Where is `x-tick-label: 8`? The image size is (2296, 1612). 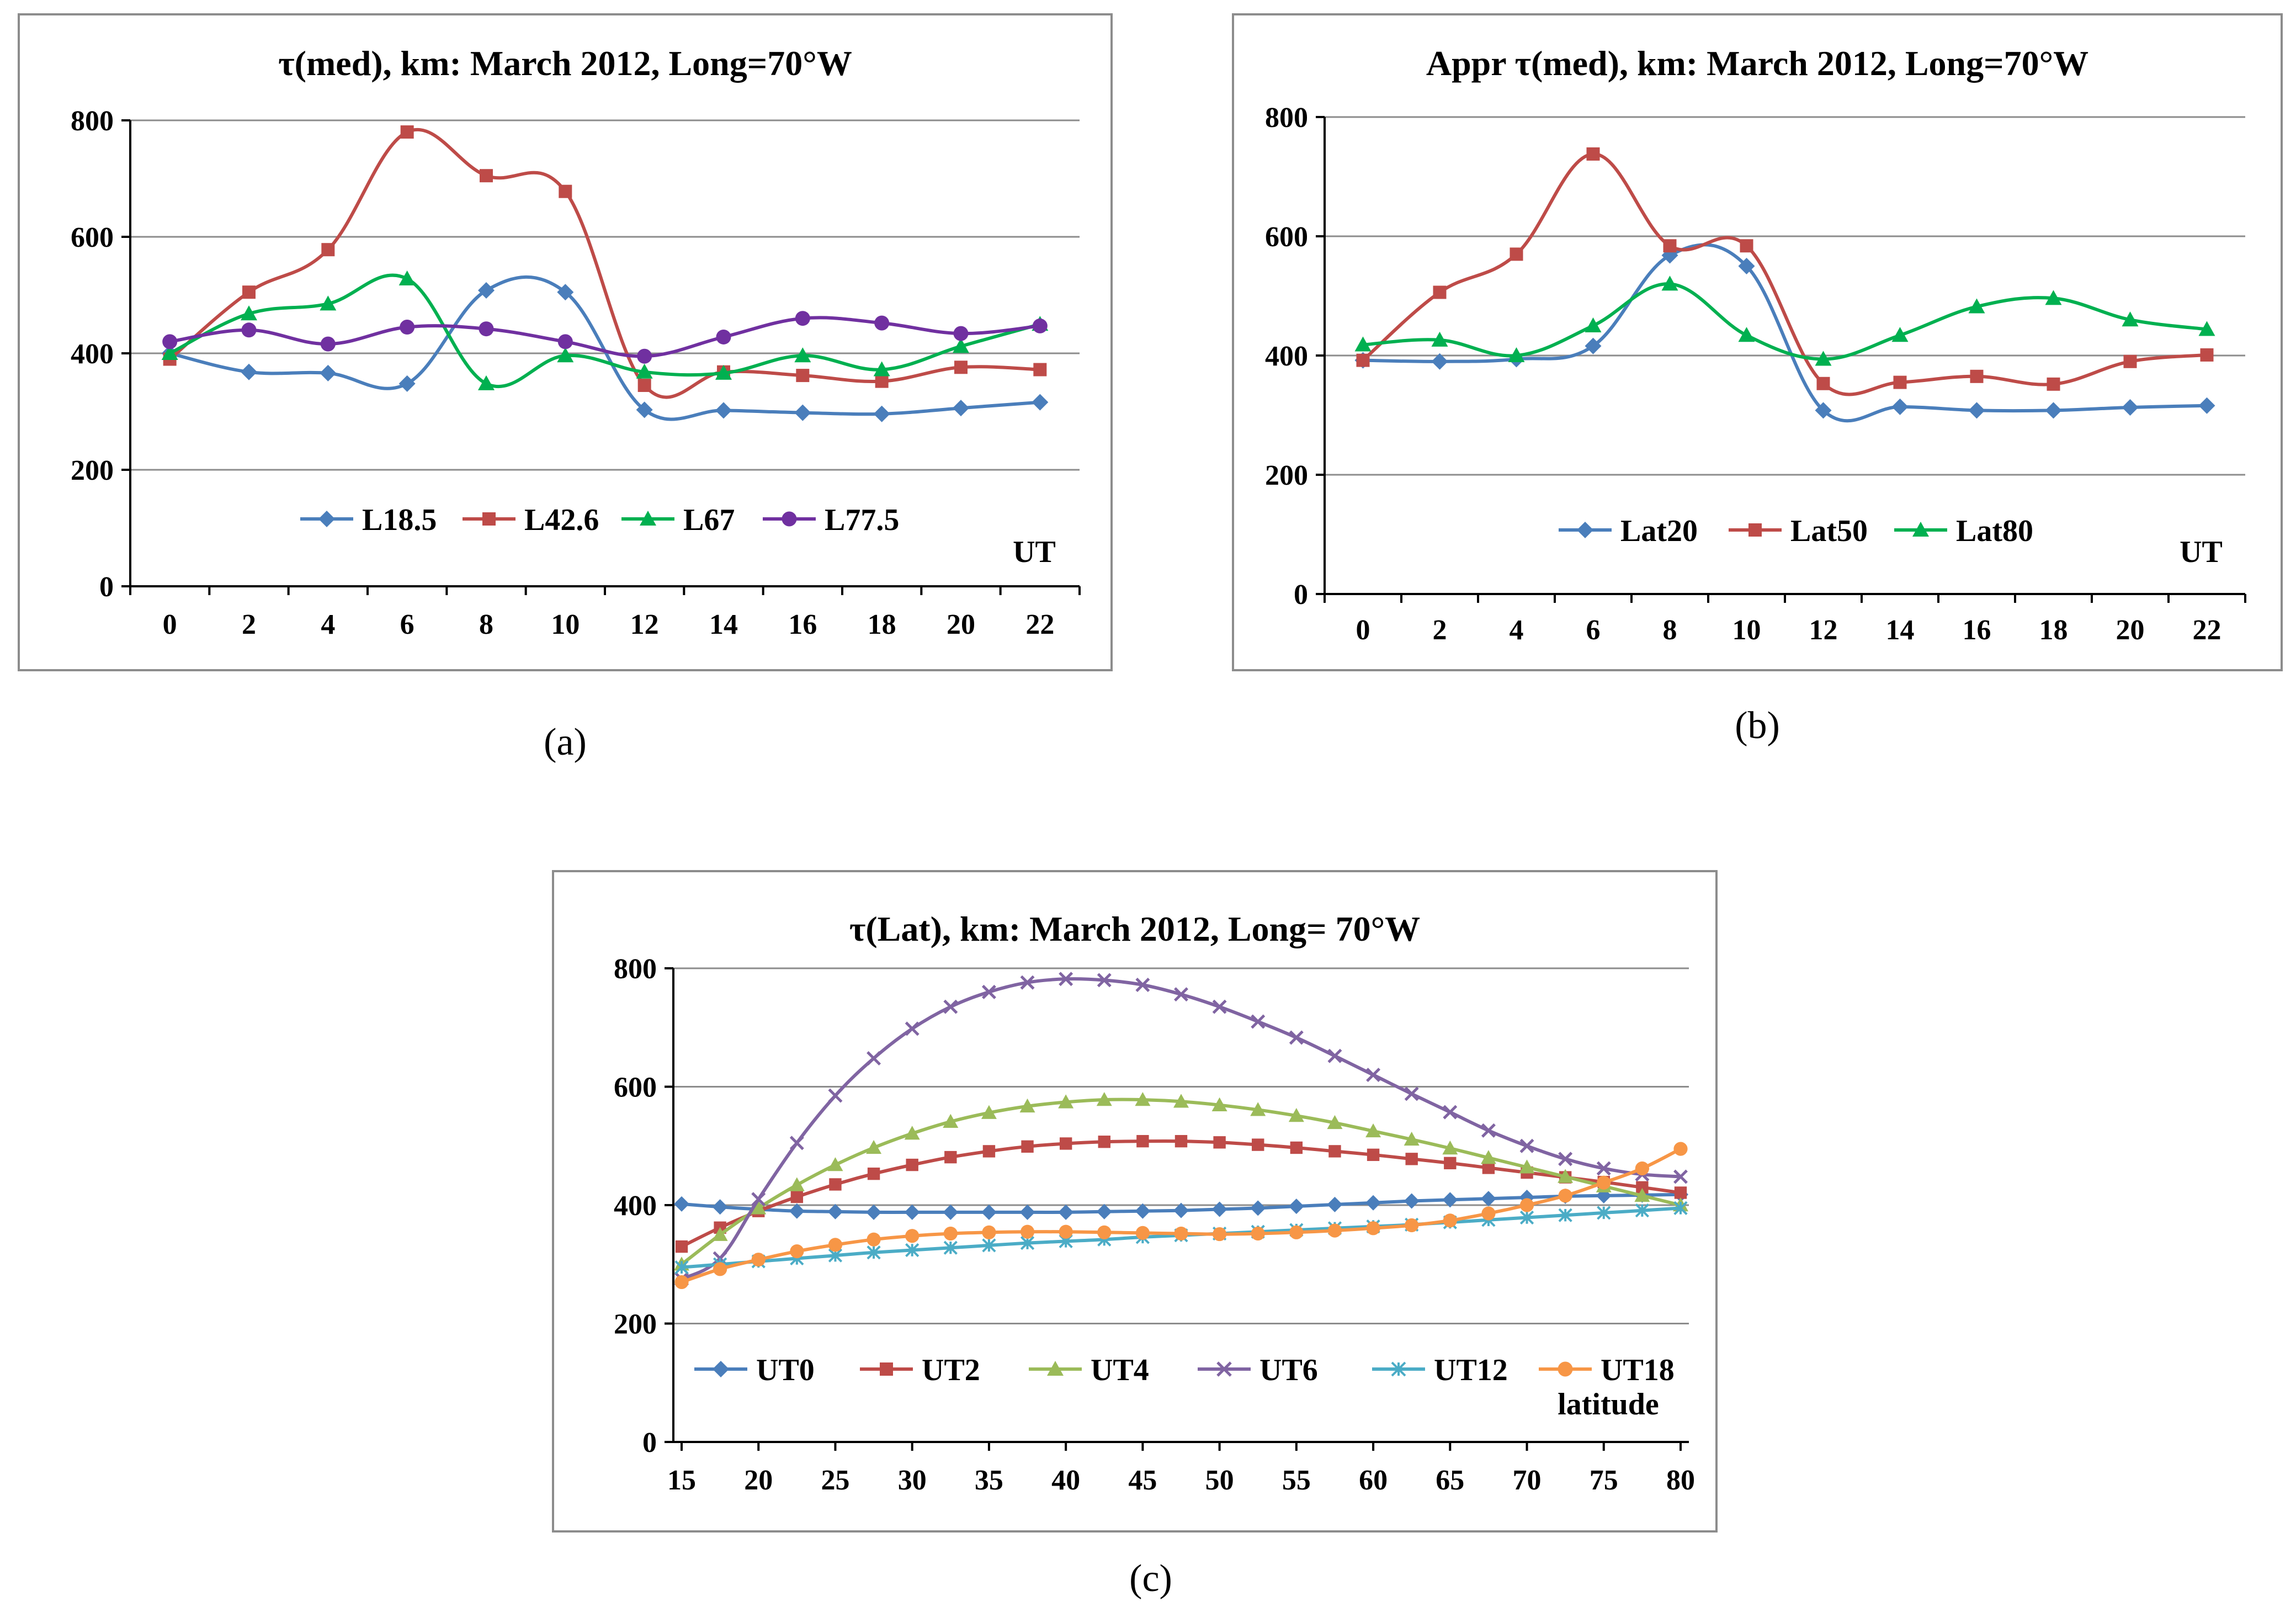 x-tick-label: 8 is located at coordinates (486, 624).